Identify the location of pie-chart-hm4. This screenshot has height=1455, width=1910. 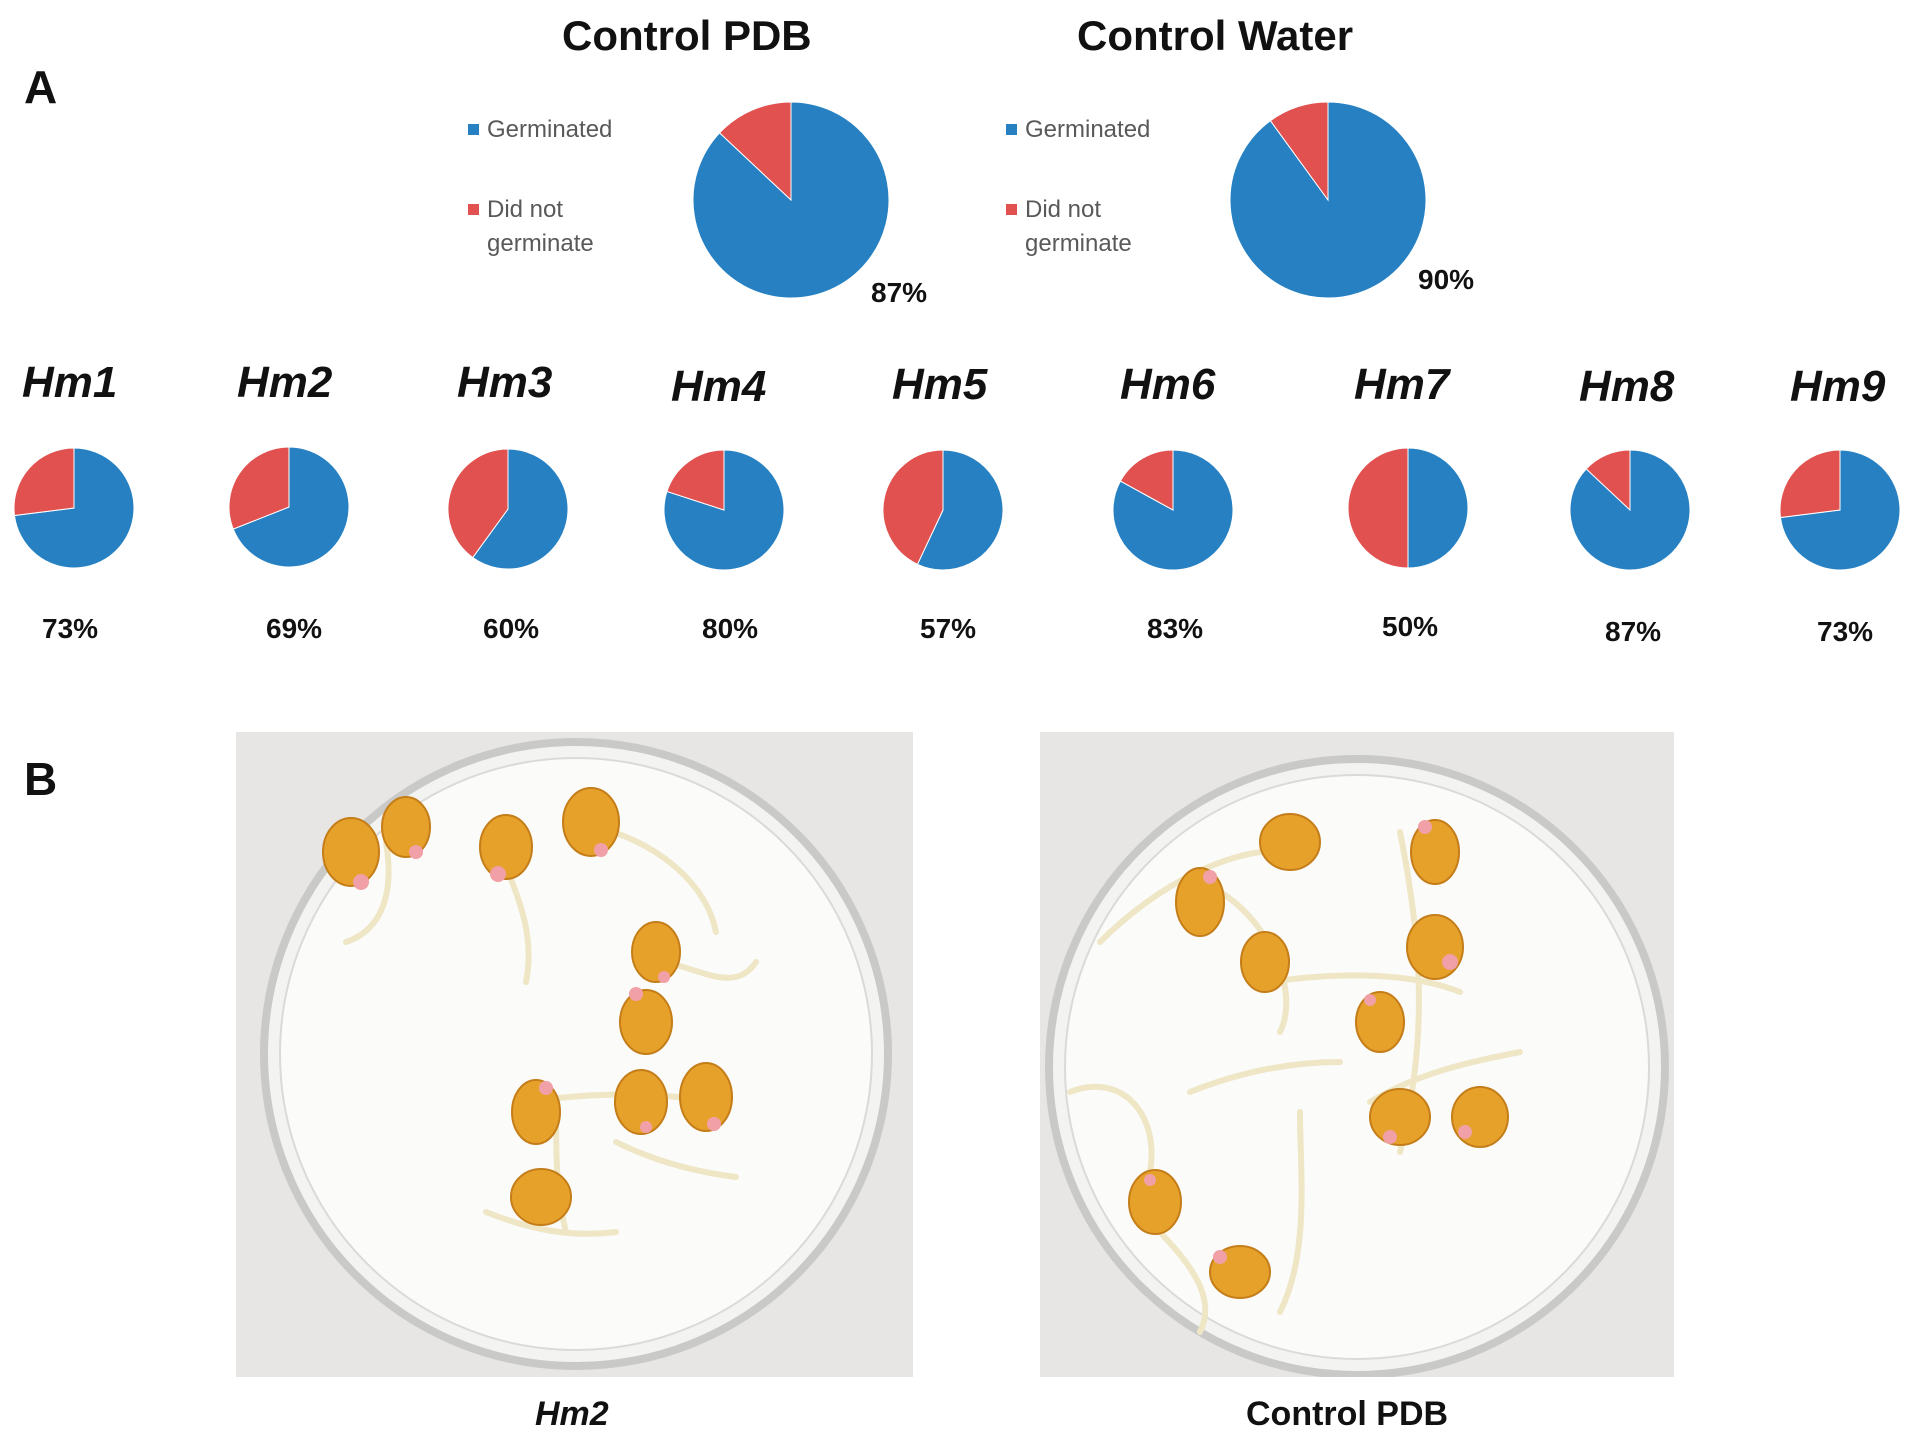
(724, 510).